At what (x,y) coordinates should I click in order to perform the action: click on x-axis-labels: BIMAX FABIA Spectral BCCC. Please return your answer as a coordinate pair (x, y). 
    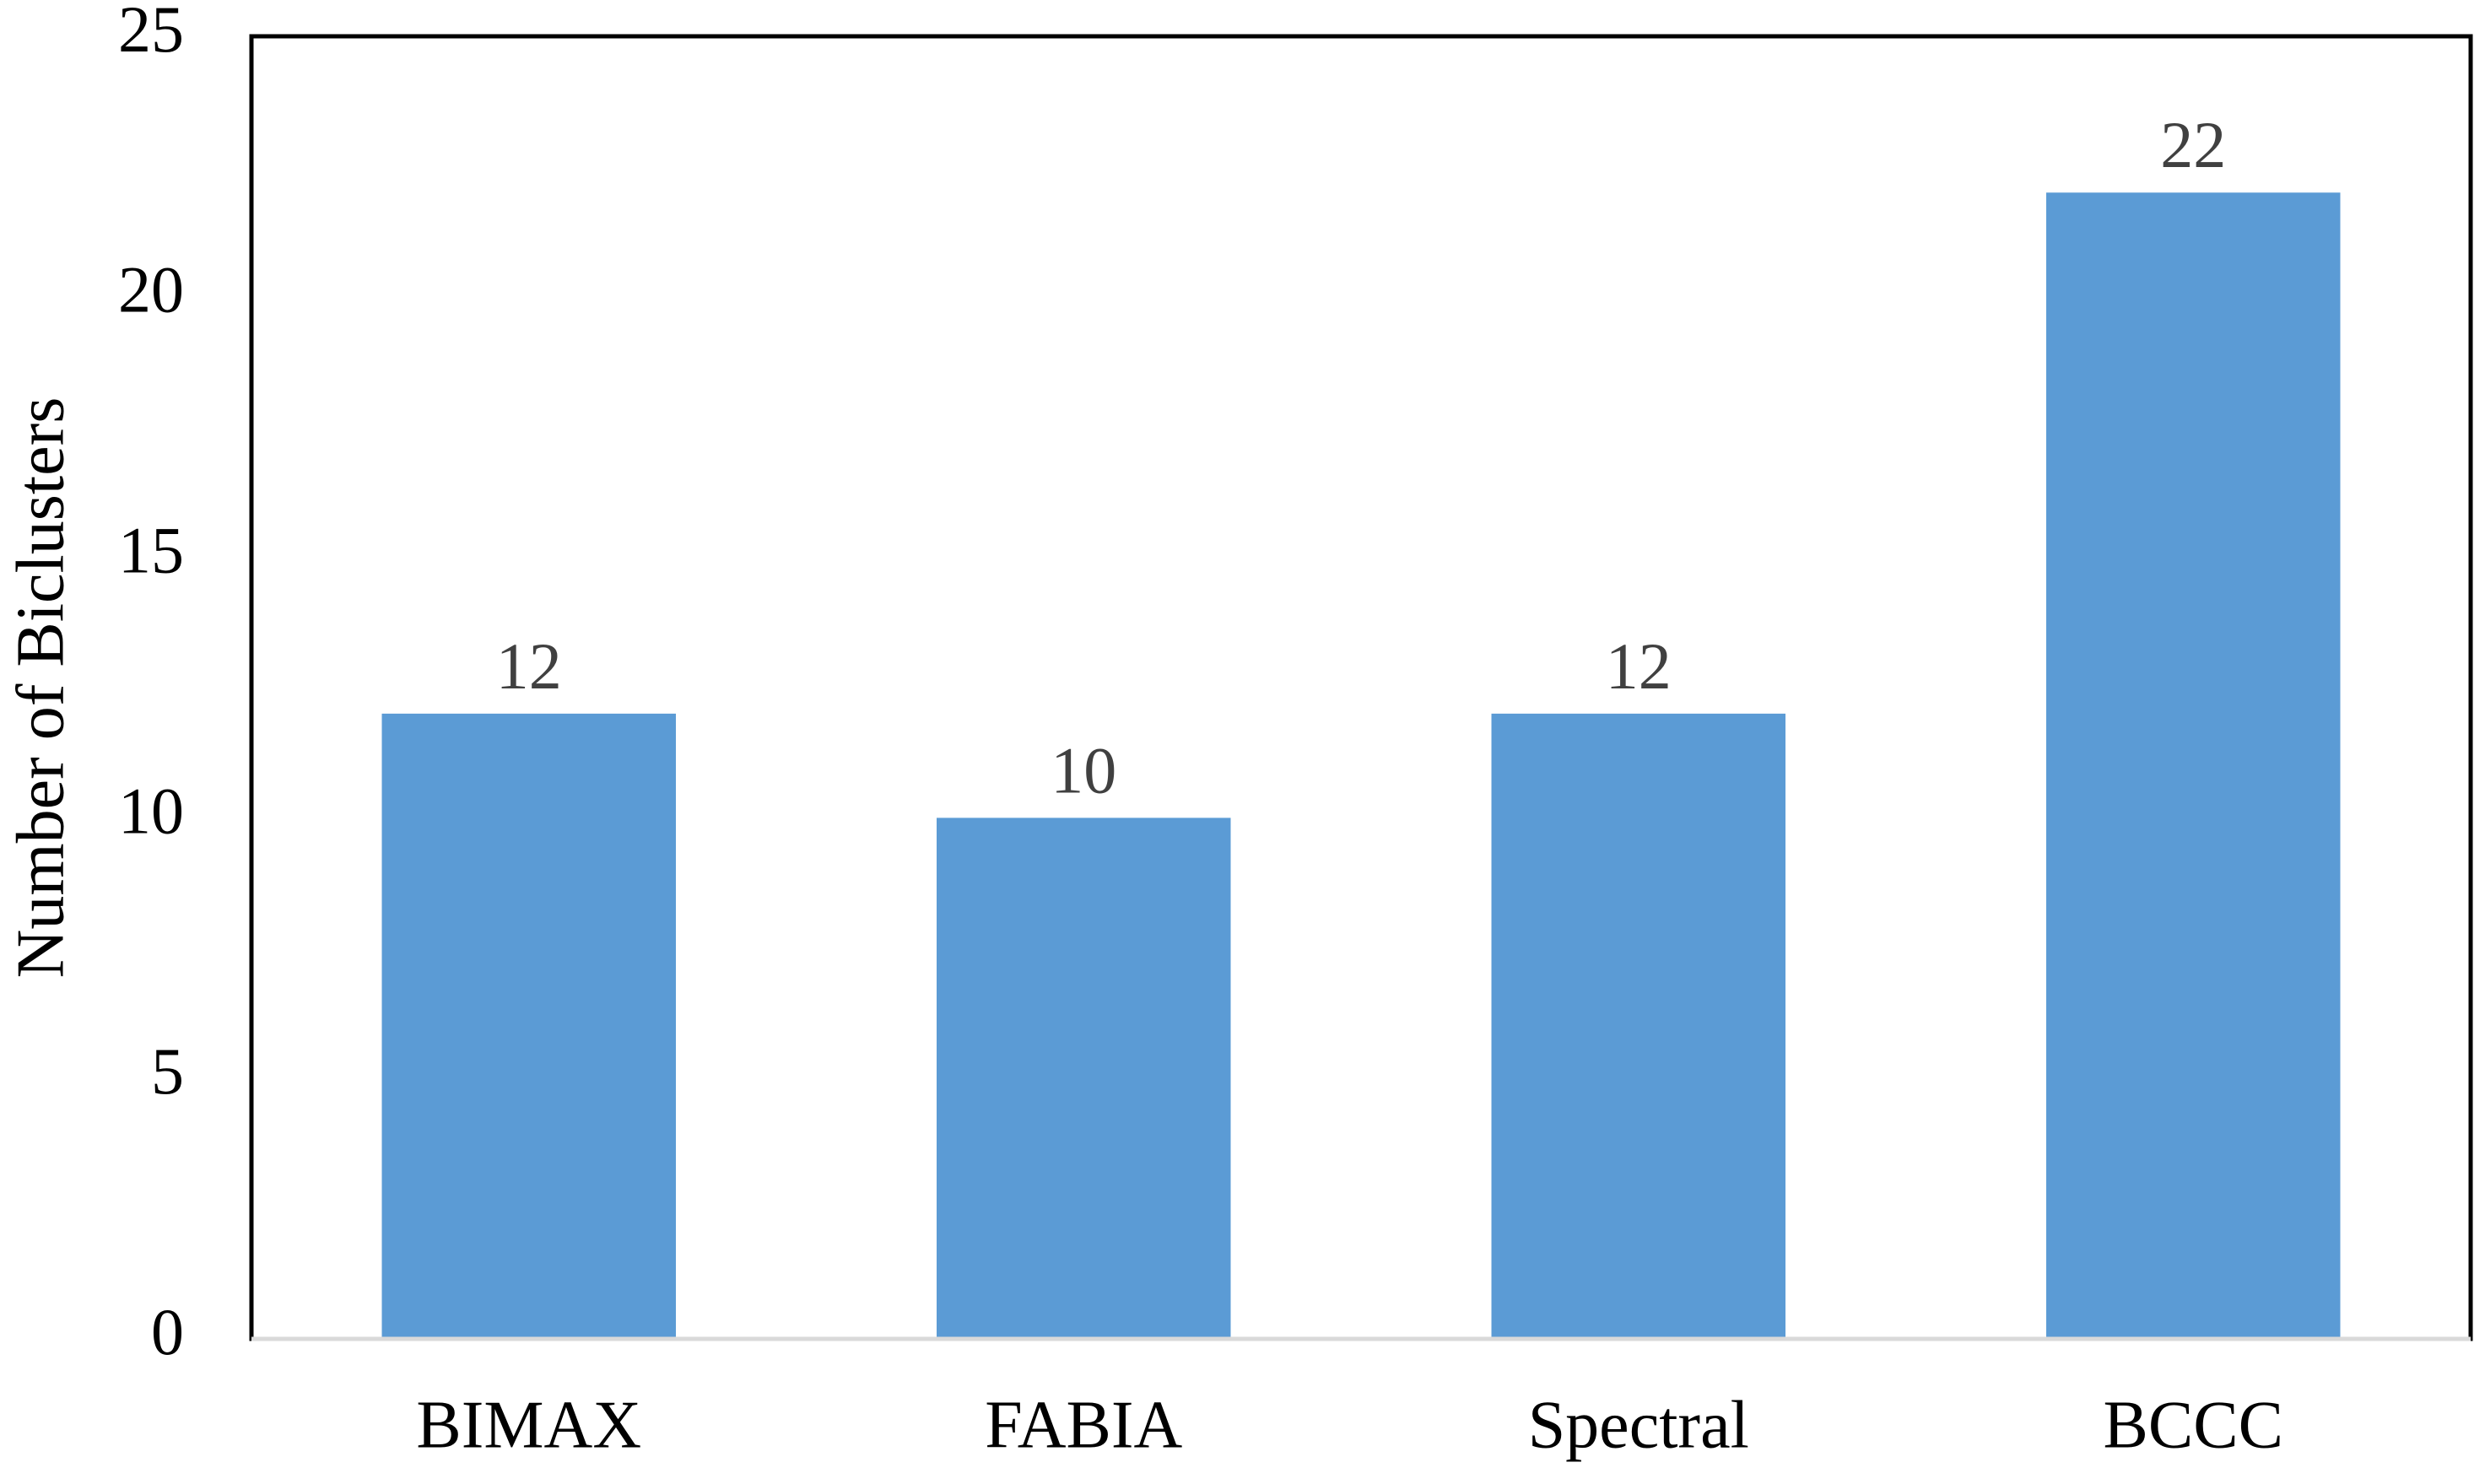
    Looking at the image, I should click on (1350, 1425).